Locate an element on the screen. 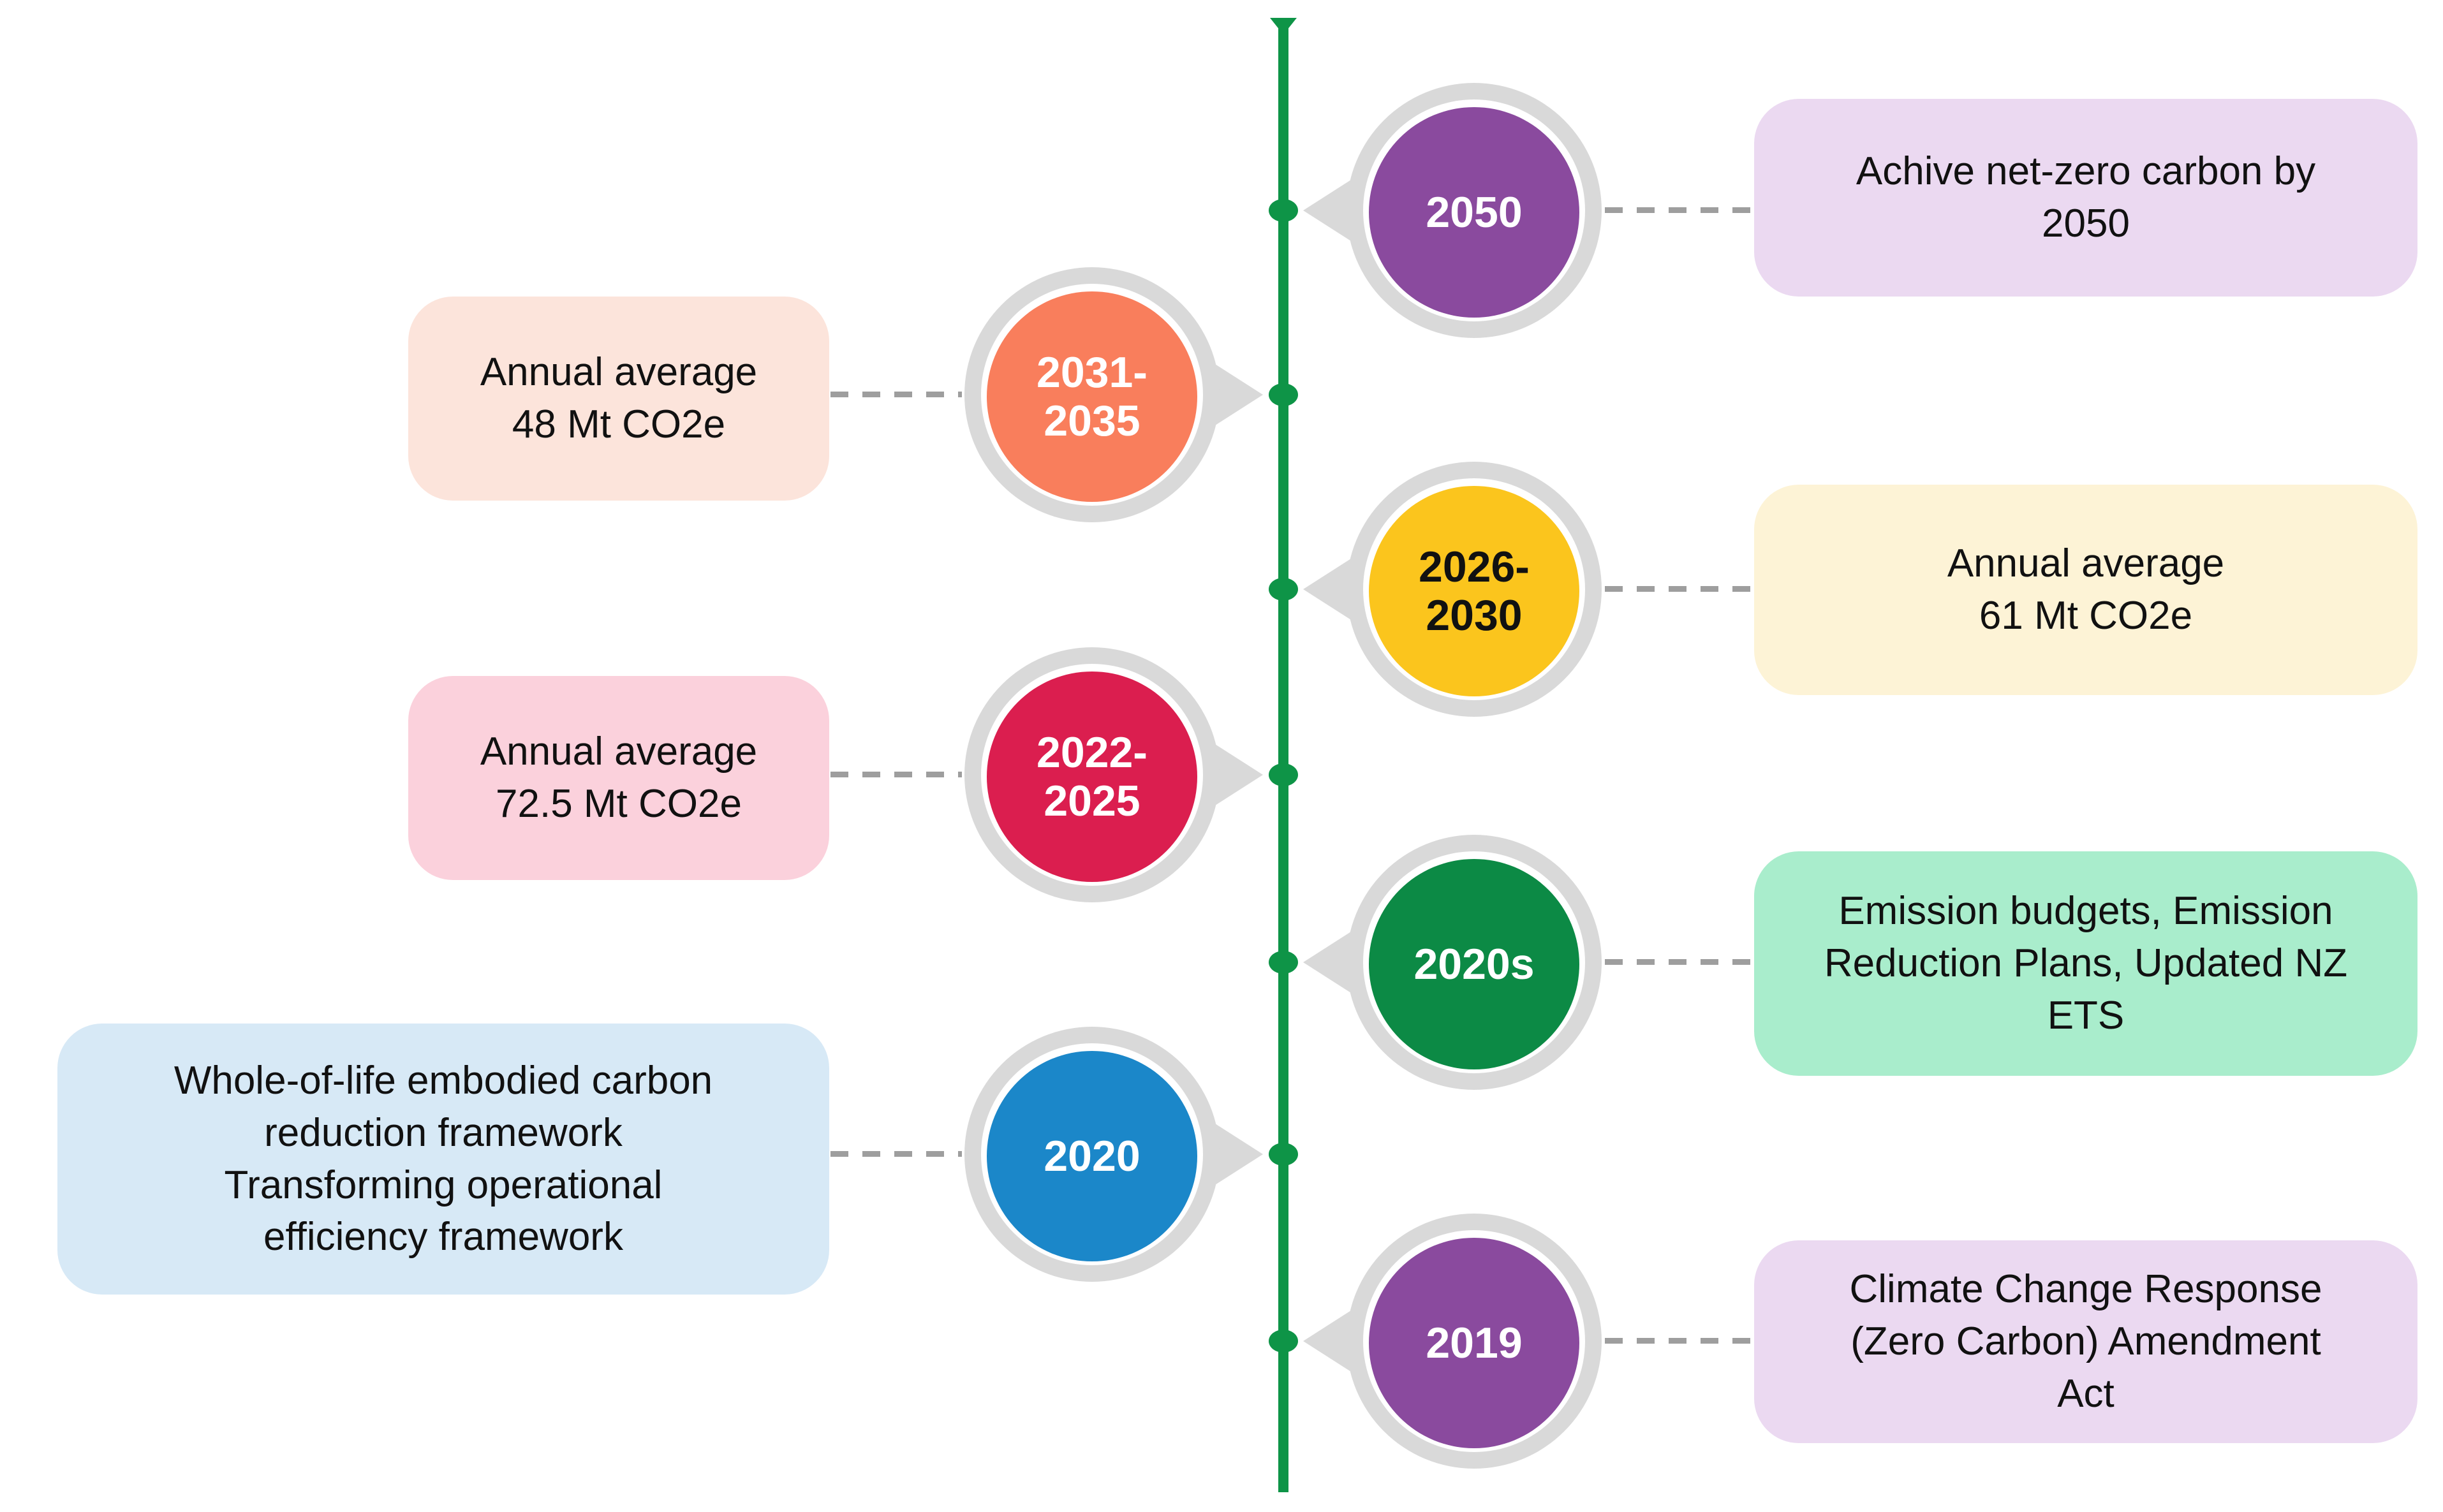 Image resolution: width=2443 pixels, height=1512 pixels. year-label: 2026- 2030 is located at coordinates (1474, 591).